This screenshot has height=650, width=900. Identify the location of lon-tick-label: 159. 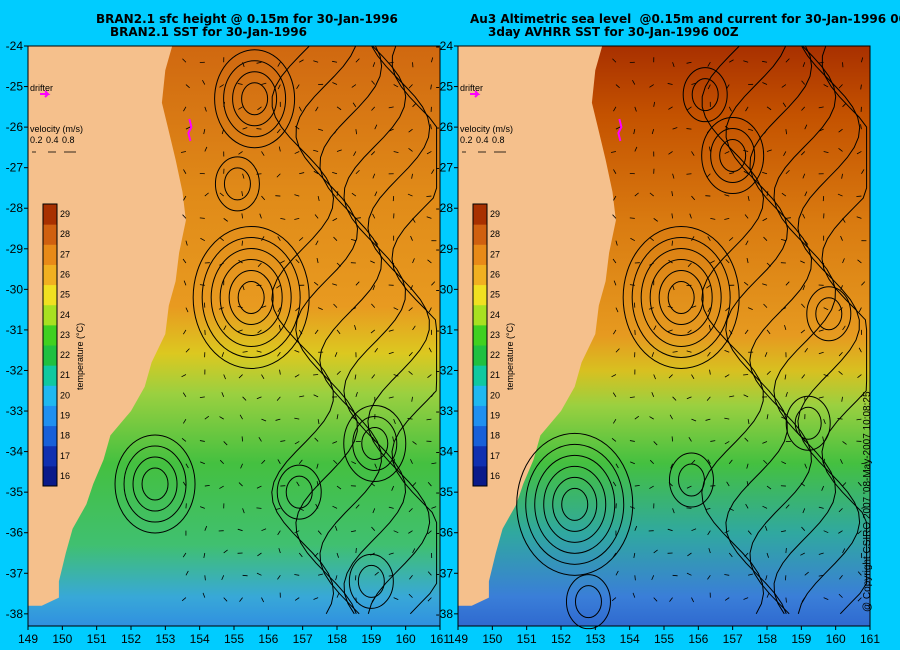
(371, 639).